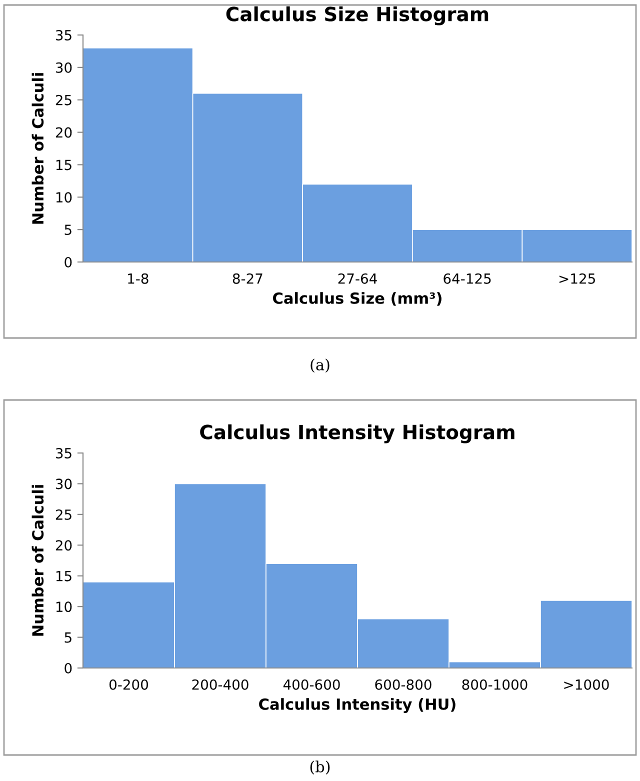 The height and width of the screenshot is (781, 640). Describe the element at coordinates (467, 278) in the screenshot. I see `x-tick-label: 64-125` at that location.